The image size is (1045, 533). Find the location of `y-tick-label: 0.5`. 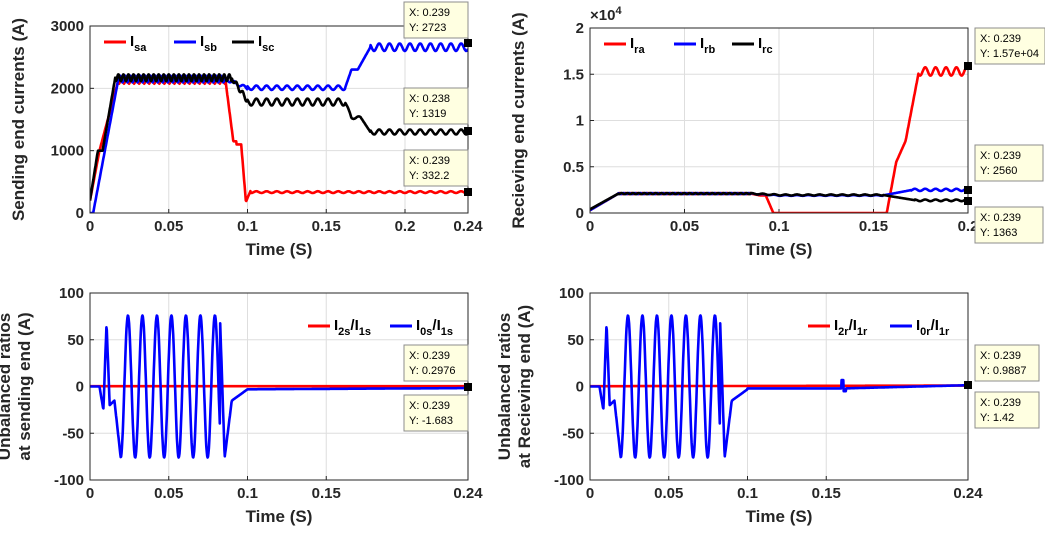

y-tick-label: 0.5 is located at coordinates (573, 167).